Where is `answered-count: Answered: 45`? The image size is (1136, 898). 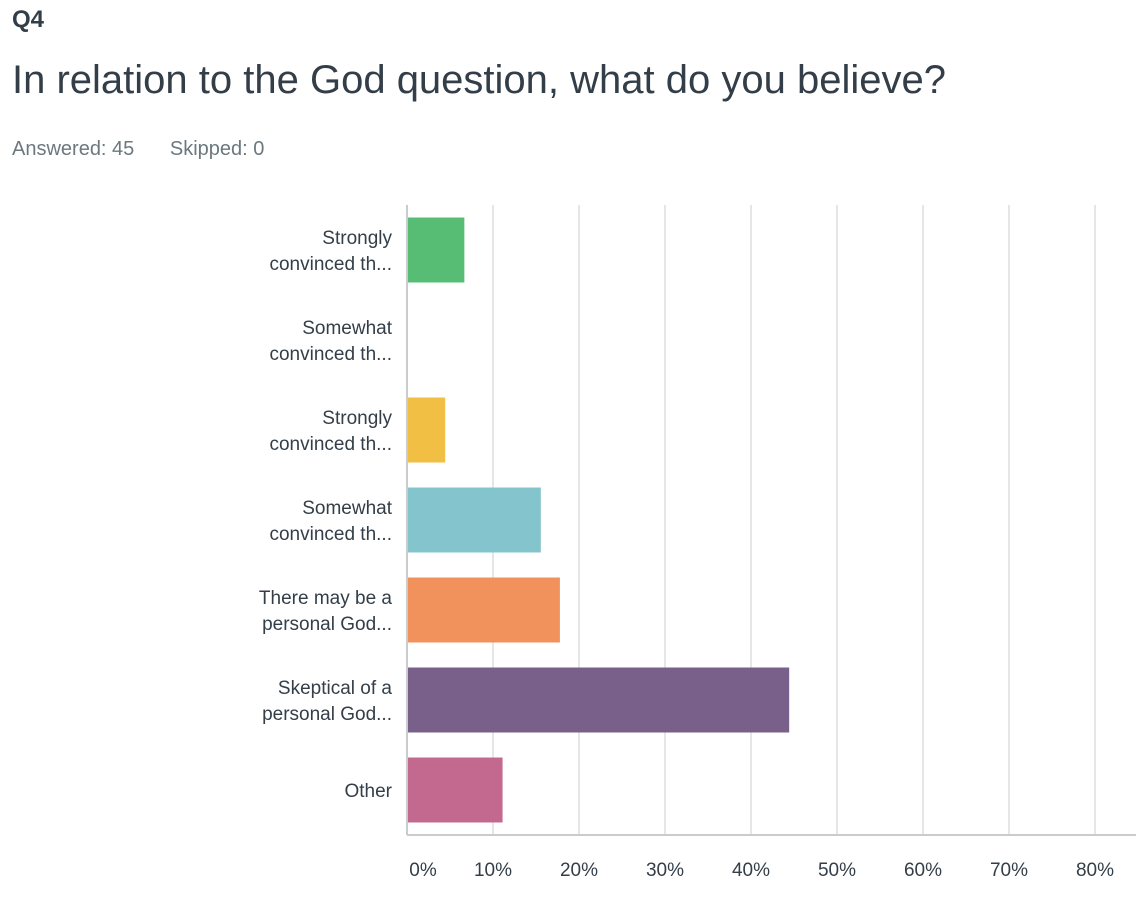 answered-count: Answered: 45 is located at coordinates (73, 149).